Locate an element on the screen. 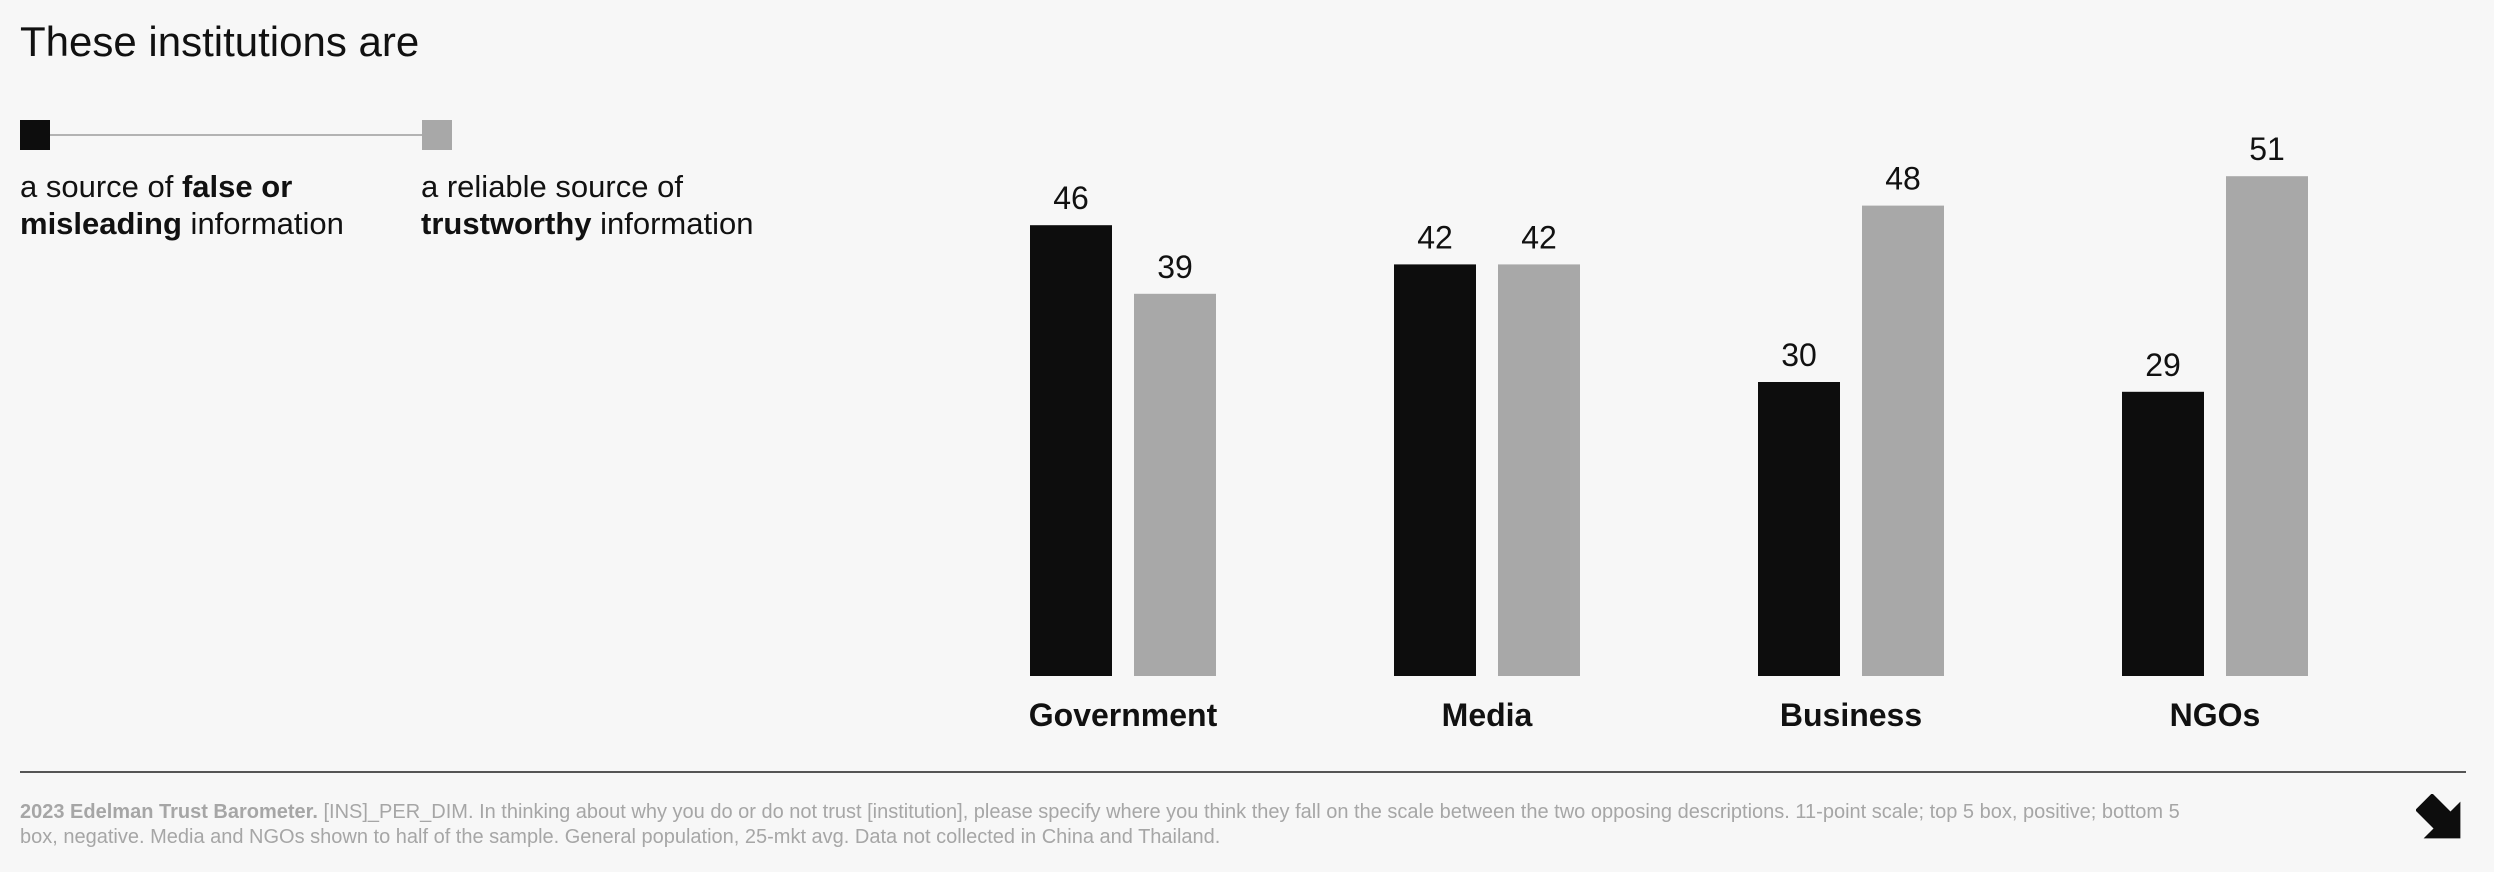  data-label-business-series-1: 30 is located at coordinates (1799, 355).